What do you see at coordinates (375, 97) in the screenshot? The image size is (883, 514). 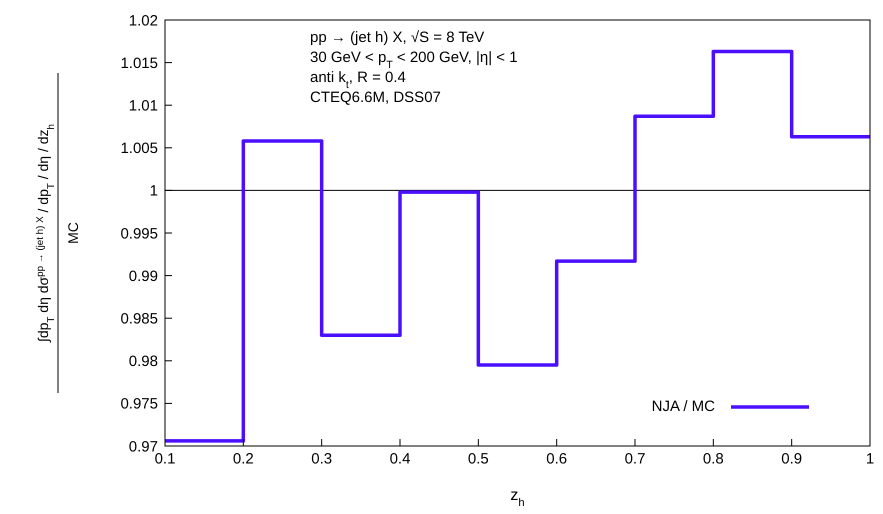 I see `annotation: CTEQ6.6M, DSS07` at bounding box center [375, 97].